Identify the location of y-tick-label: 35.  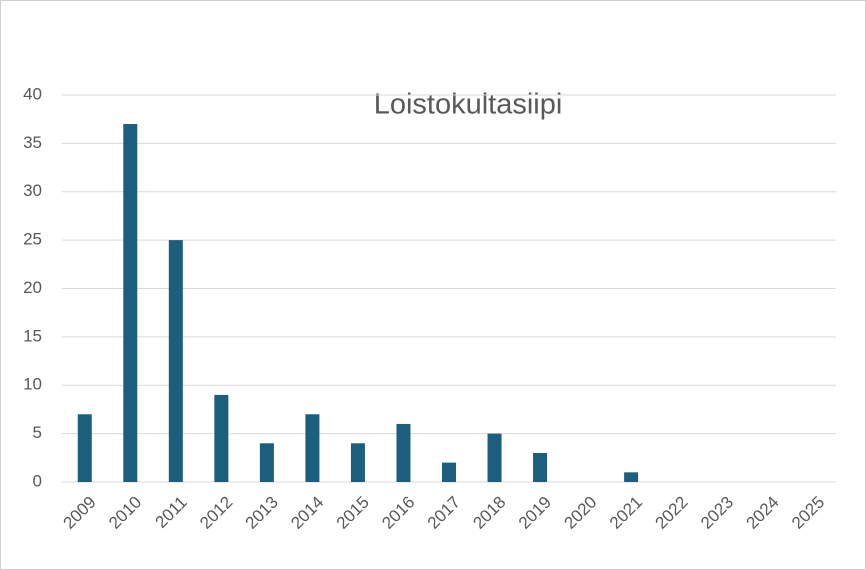
(32, 142).